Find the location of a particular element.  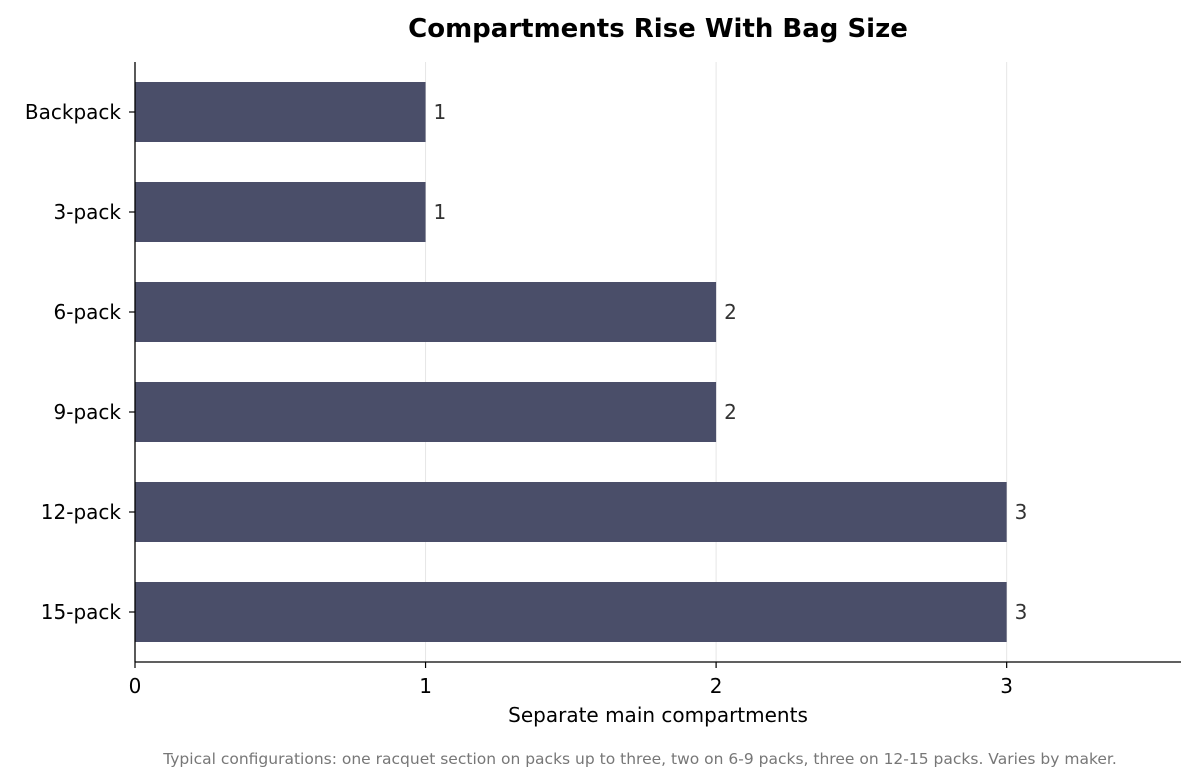

x-tick-label: 0 is located at coordinates (135, 686).